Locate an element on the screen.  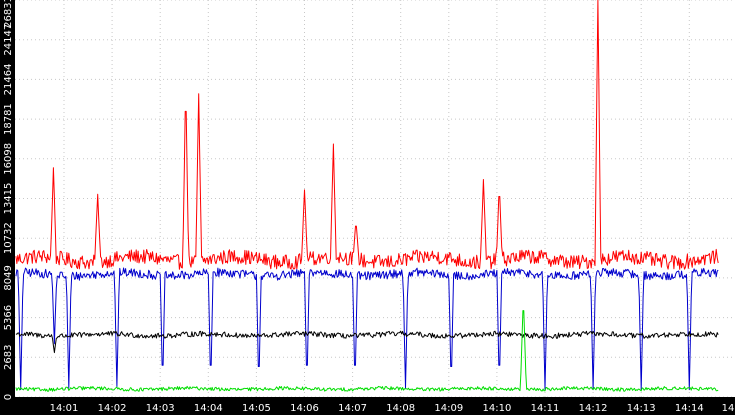
y-tick-label: 0 is located at coordinates (8, 397).